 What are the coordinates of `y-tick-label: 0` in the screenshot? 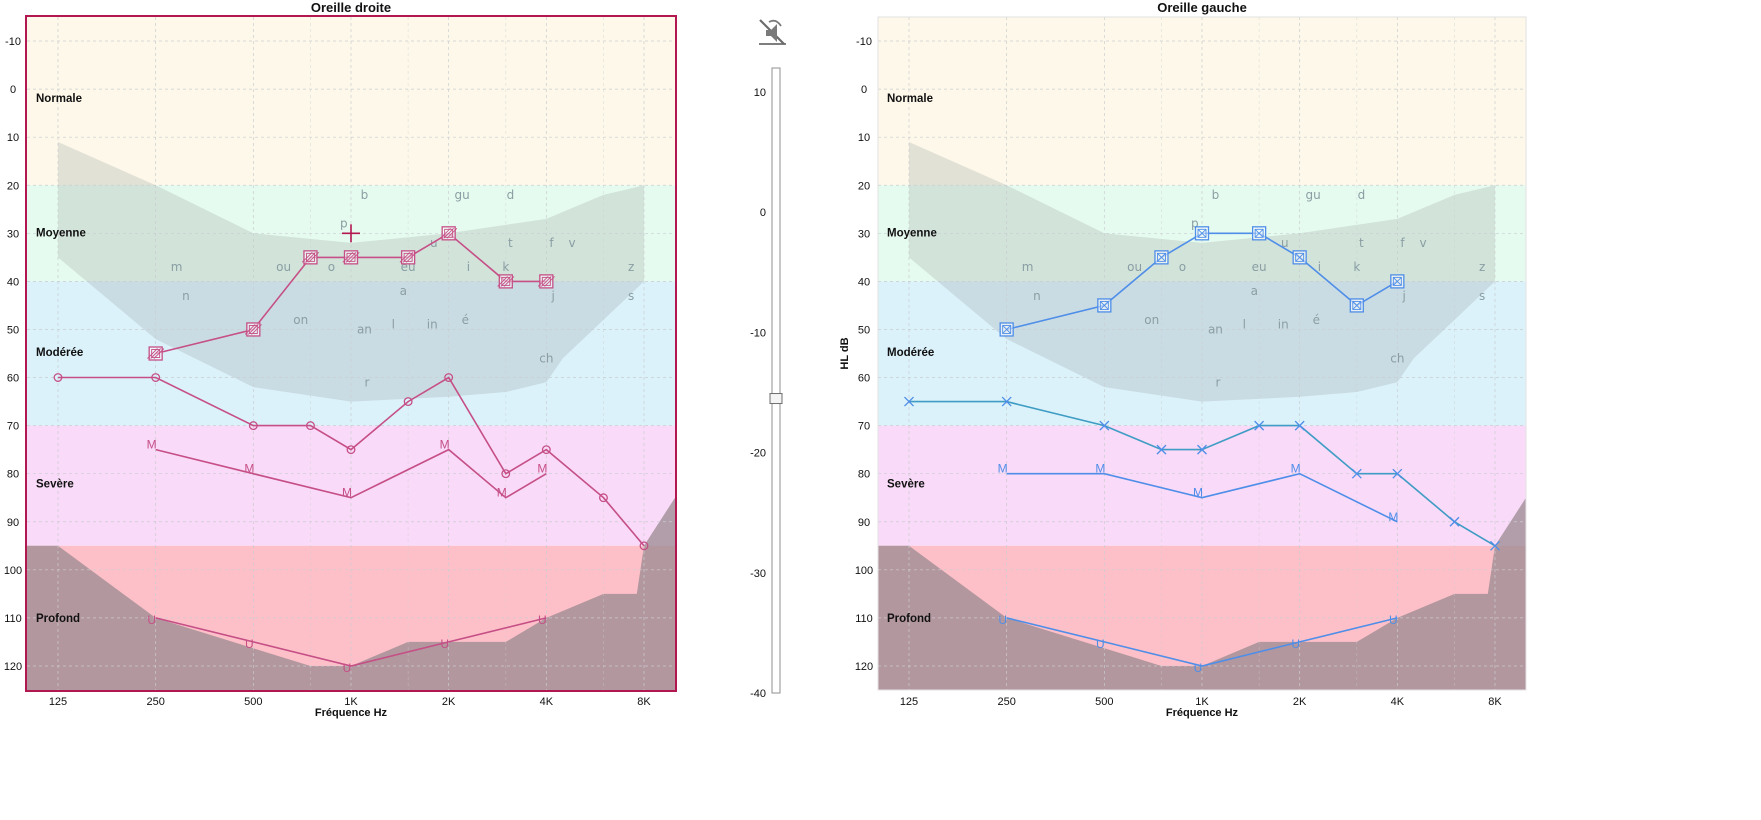 It's located at (13, 90).